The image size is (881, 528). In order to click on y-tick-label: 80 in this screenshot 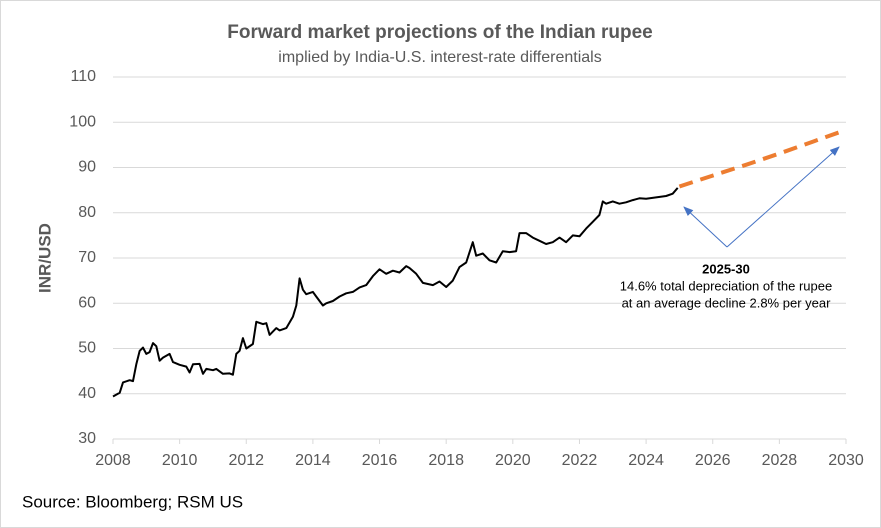, I will do `click(87, 212)`.